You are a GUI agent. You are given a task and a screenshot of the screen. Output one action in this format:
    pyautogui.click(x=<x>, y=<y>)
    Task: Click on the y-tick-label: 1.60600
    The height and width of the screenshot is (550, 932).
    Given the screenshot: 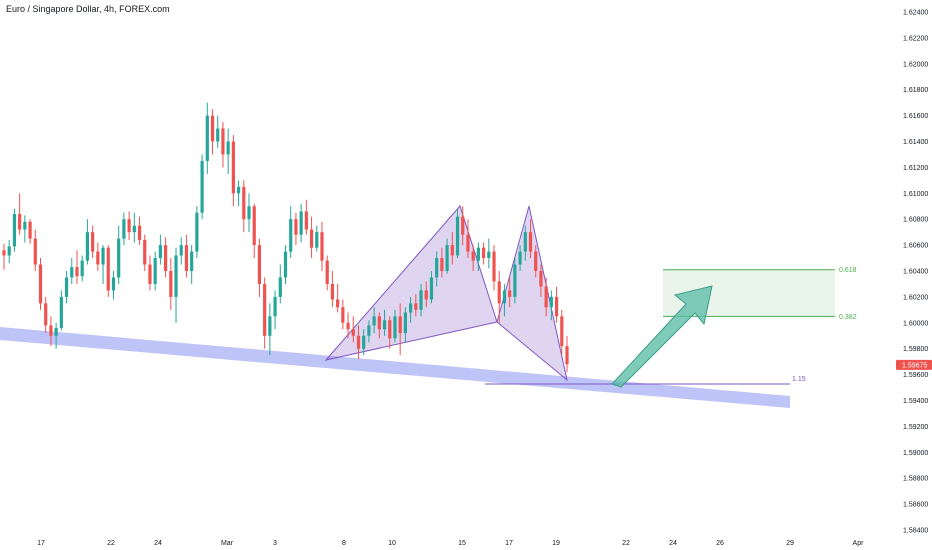 What is the action you would take?
    pyautogui.click(x=915, y=246)
    